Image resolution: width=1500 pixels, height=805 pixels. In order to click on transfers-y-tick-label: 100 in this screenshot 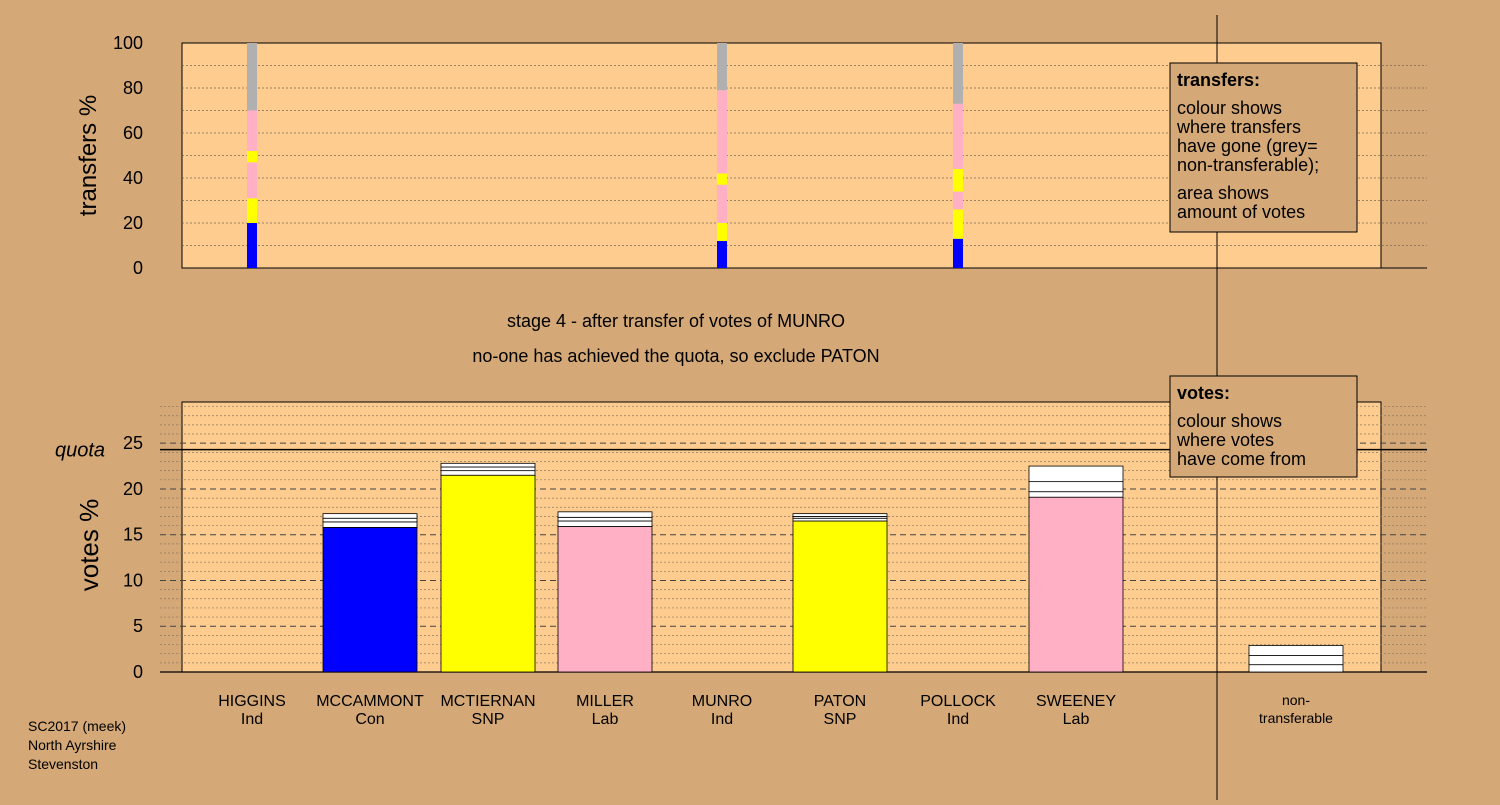, I will do `click(128, 43)`.